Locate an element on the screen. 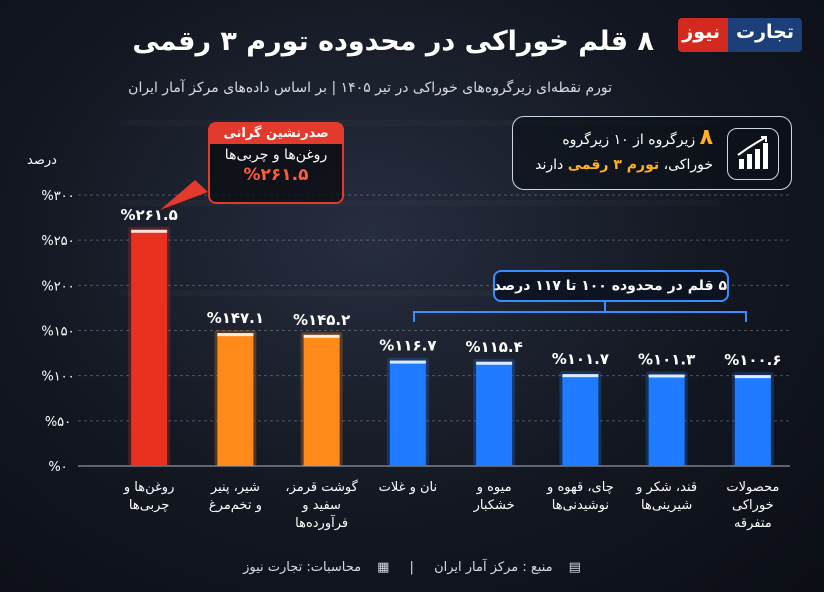 The image size is (824, 592). callout-header: صدرنشین گرانی is located at coordinates (276, 134).